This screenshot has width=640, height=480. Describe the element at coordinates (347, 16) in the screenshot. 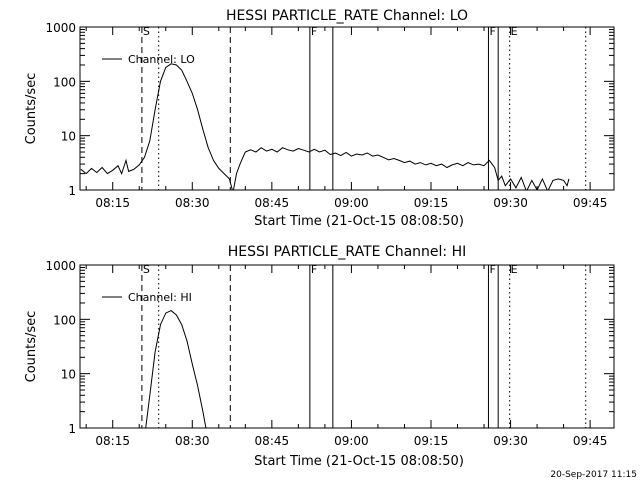

I see `chart-title: HESSI PARTICLE_RATE Channel: LO` at that location.